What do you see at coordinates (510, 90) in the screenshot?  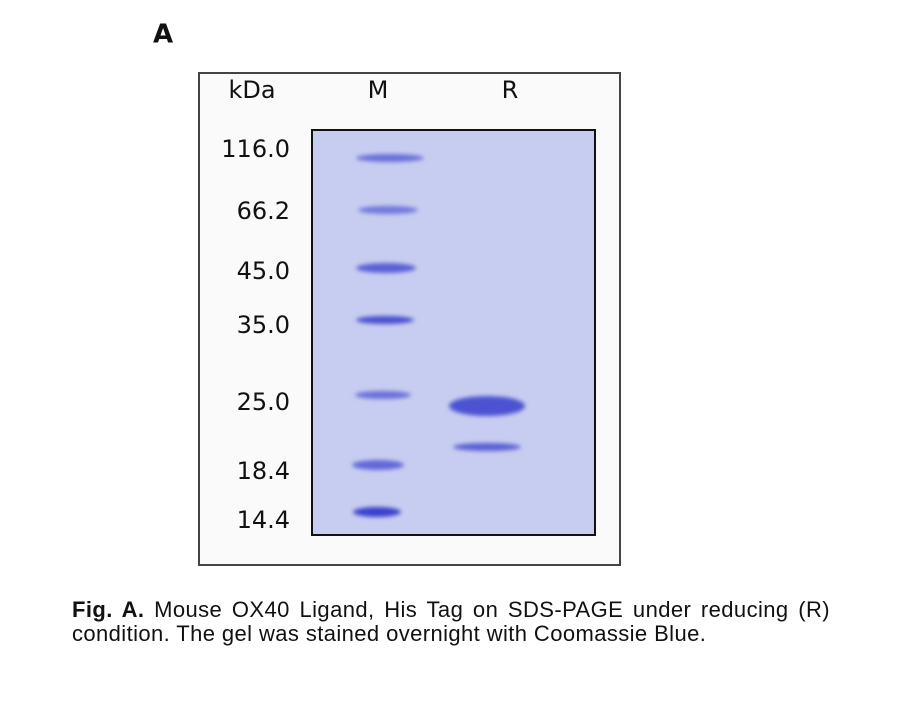 I see `lane-label: R` at bounding box center [510, 90].